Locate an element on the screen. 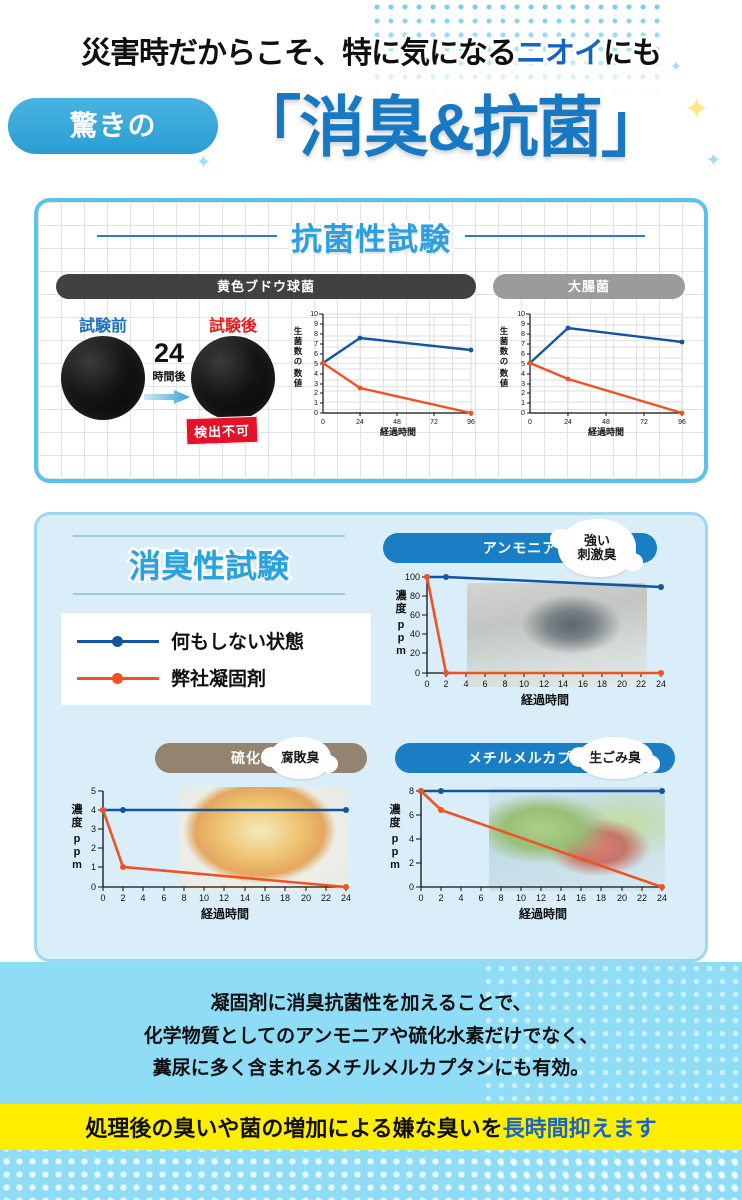  svg-text: 80 is located at coordinates (415, 596).